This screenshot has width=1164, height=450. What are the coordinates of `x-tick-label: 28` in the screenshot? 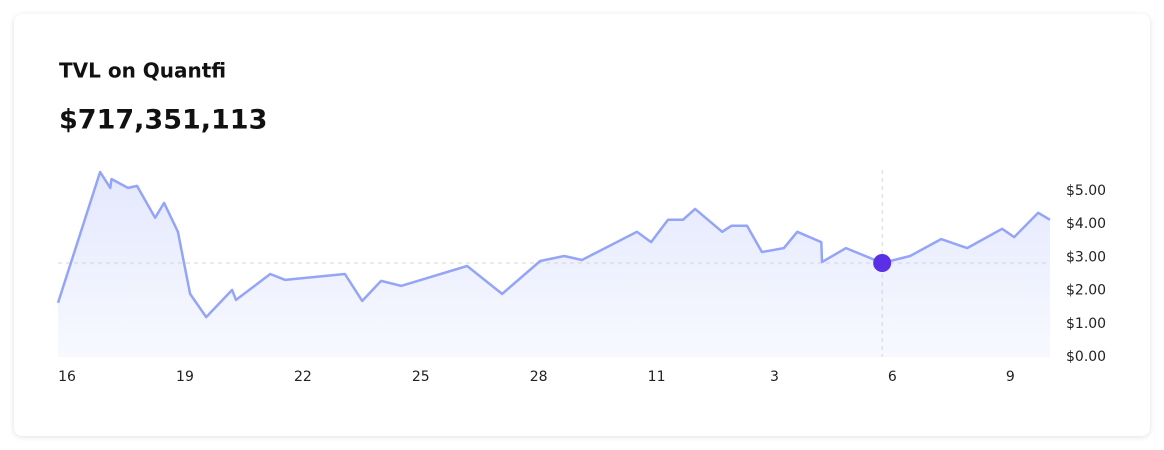 It's located at (539, 377).